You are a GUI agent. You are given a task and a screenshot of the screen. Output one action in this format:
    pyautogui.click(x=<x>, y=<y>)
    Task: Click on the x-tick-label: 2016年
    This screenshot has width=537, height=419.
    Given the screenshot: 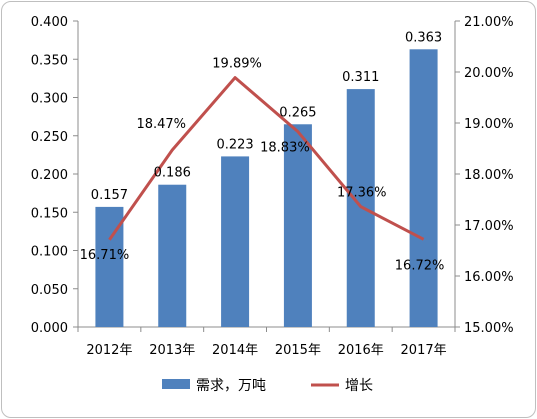 What is the action you would take?
    pyautogui.click(x=361, y=350)
    